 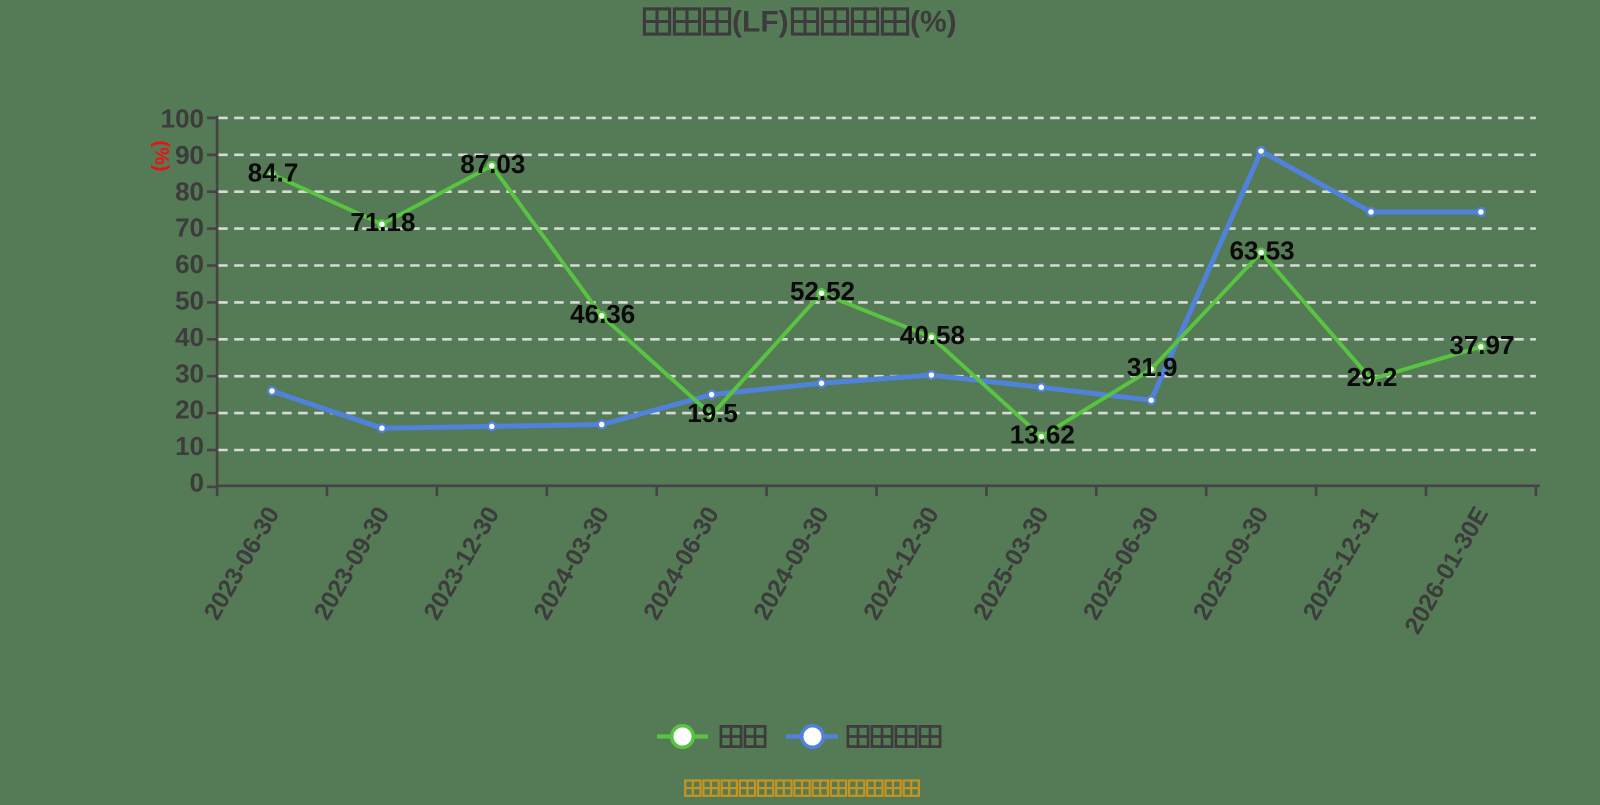 I want to click on svg-text: 63.53, so click(x=1262, y=251).